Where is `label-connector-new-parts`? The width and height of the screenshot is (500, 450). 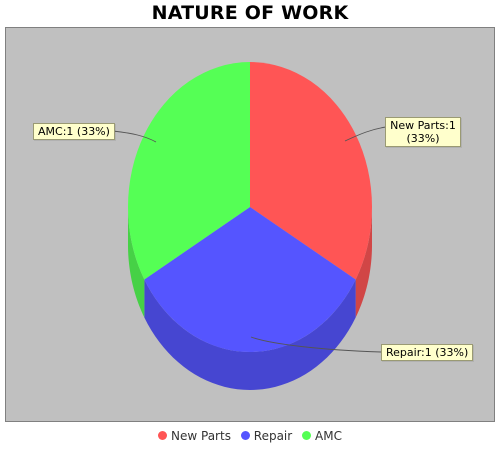 label-connector-new-parts is located at coordinates (365, 134).